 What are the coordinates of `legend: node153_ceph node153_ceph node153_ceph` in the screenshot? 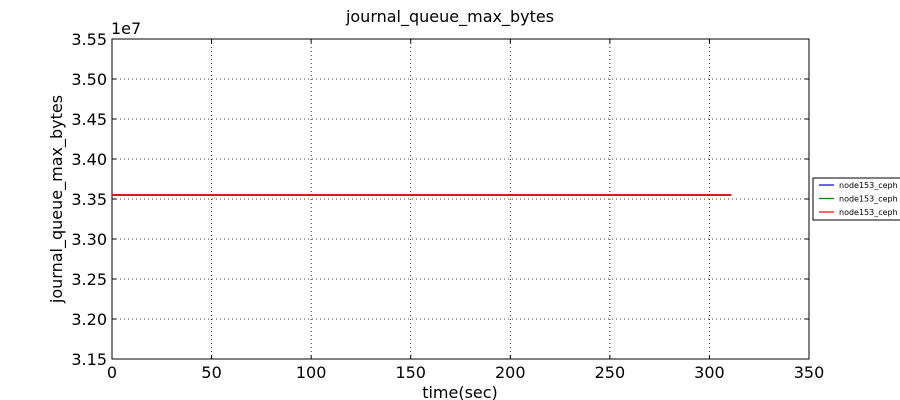 It's located at (856, 199).